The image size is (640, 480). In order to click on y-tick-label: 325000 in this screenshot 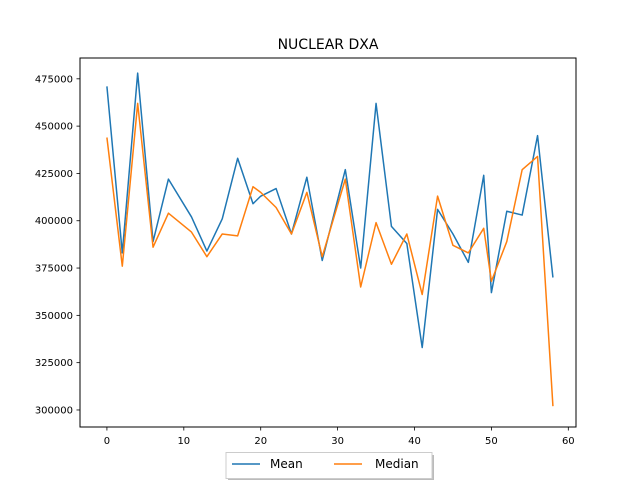, I will do `click(54, 363)`.